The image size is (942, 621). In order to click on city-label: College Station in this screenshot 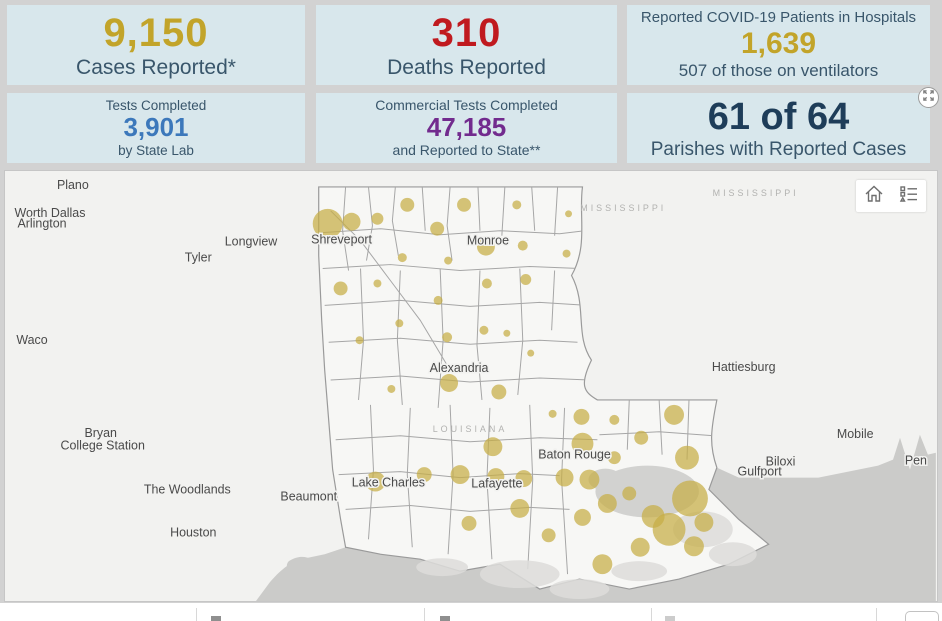, I will do `click(103, 446)`.